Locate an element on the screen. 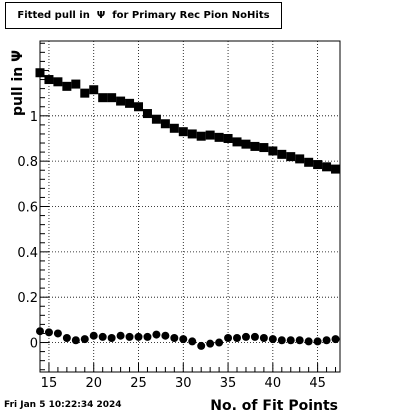  y-tick-label: 1 is located at coordinates (34, 117).